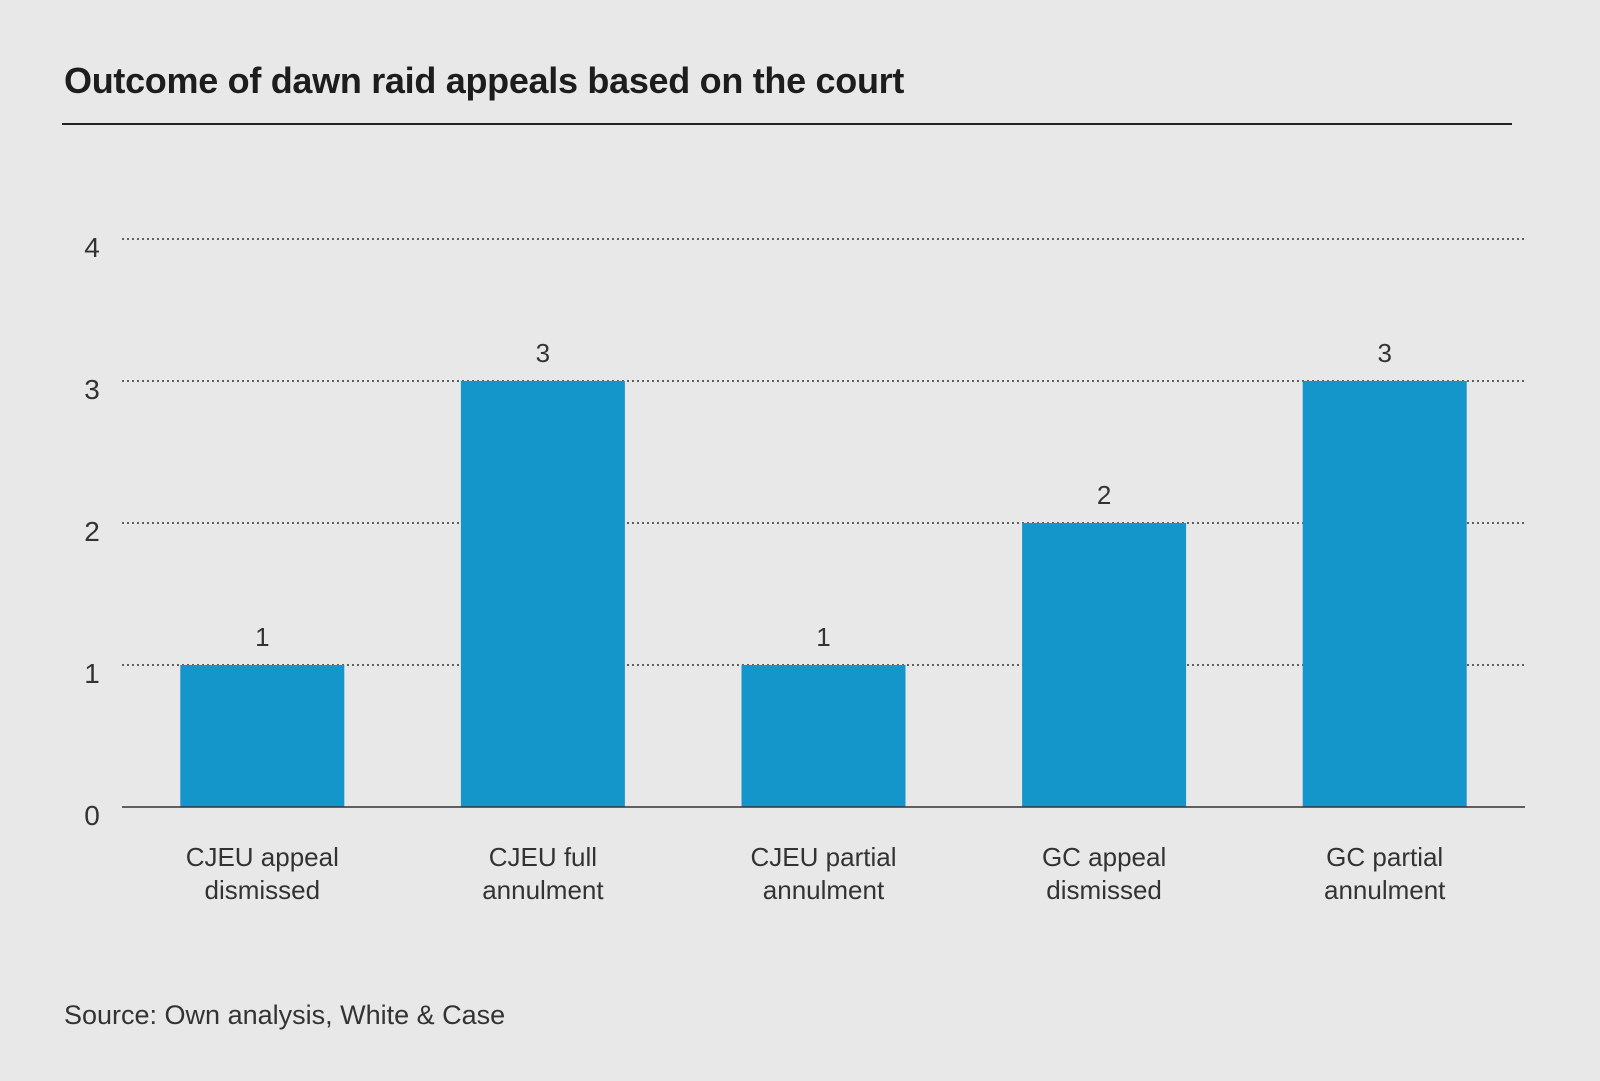 The width and height of the screenshot is (1600, 1081). I want to click on x-tick-label: GC partial, so click(1384, 857).